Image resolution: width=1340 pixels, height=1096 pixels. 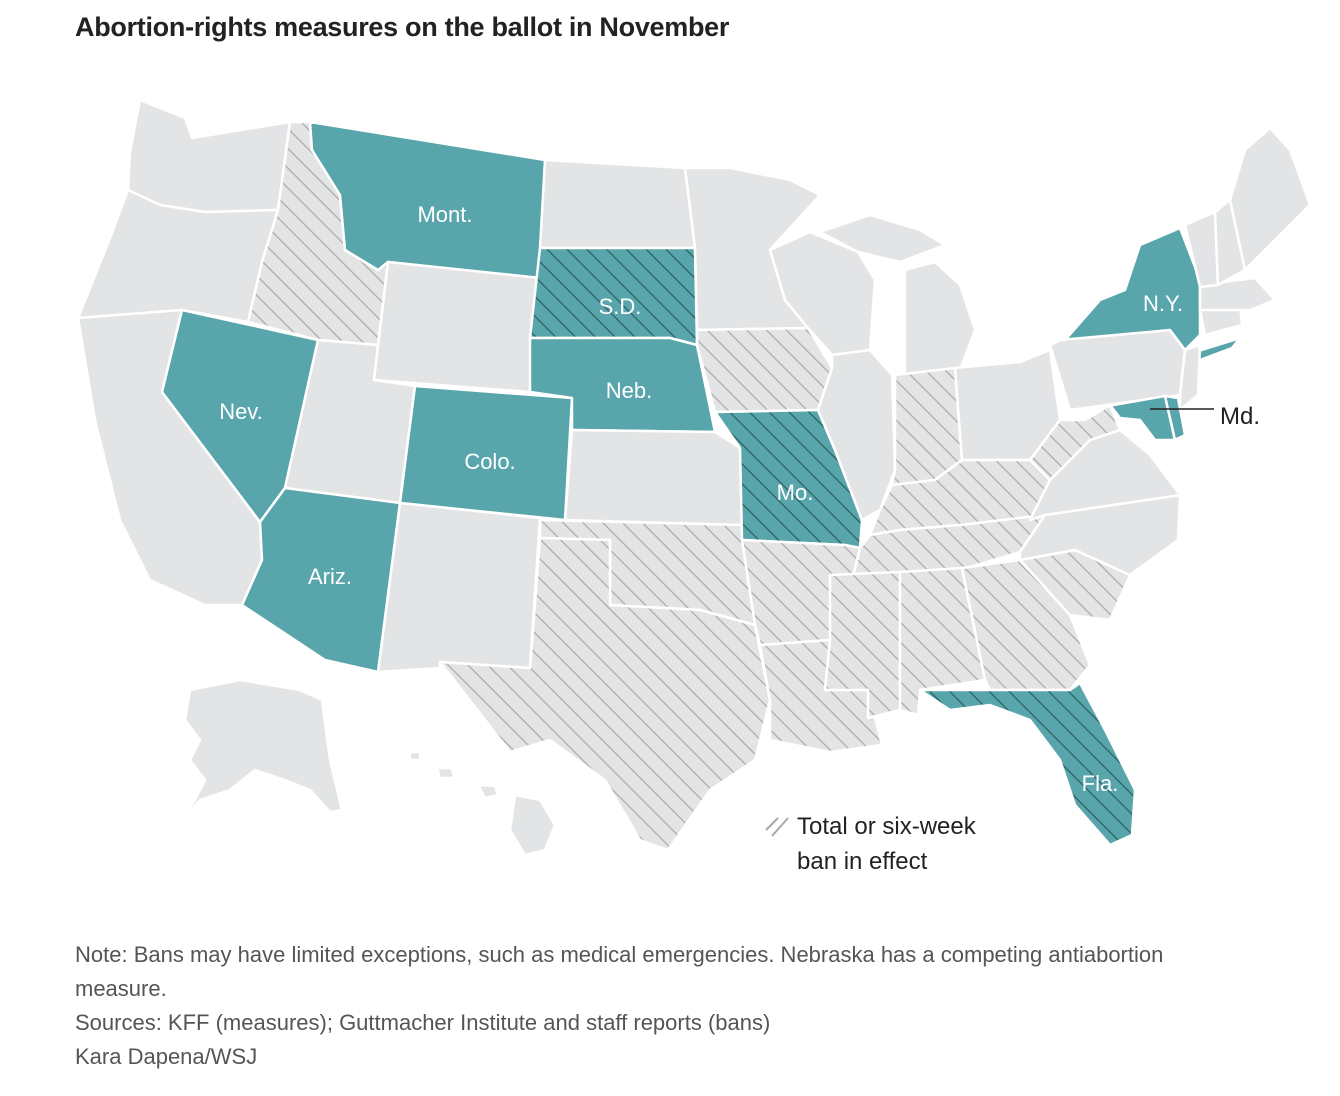 What do you see at coordinates (486, 453) in the screenshot?
I see `state-colorado` at bounding box center [486, 453].